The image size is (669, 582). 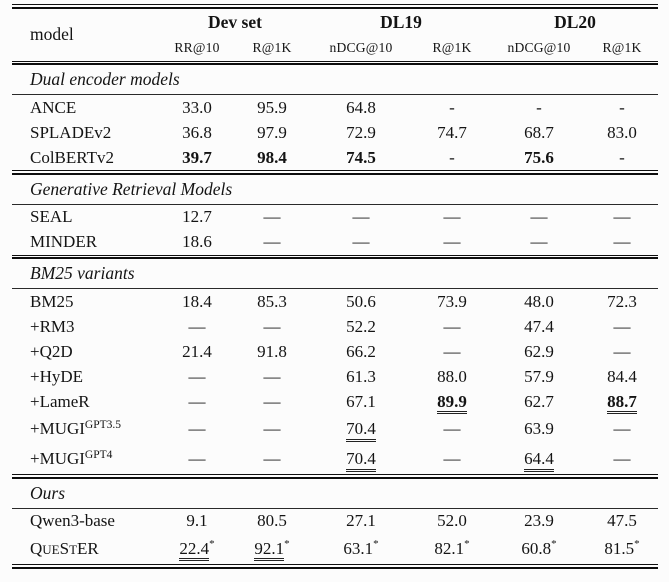 I want to click on value-cell: 80.5, so click(x=272, y=521).